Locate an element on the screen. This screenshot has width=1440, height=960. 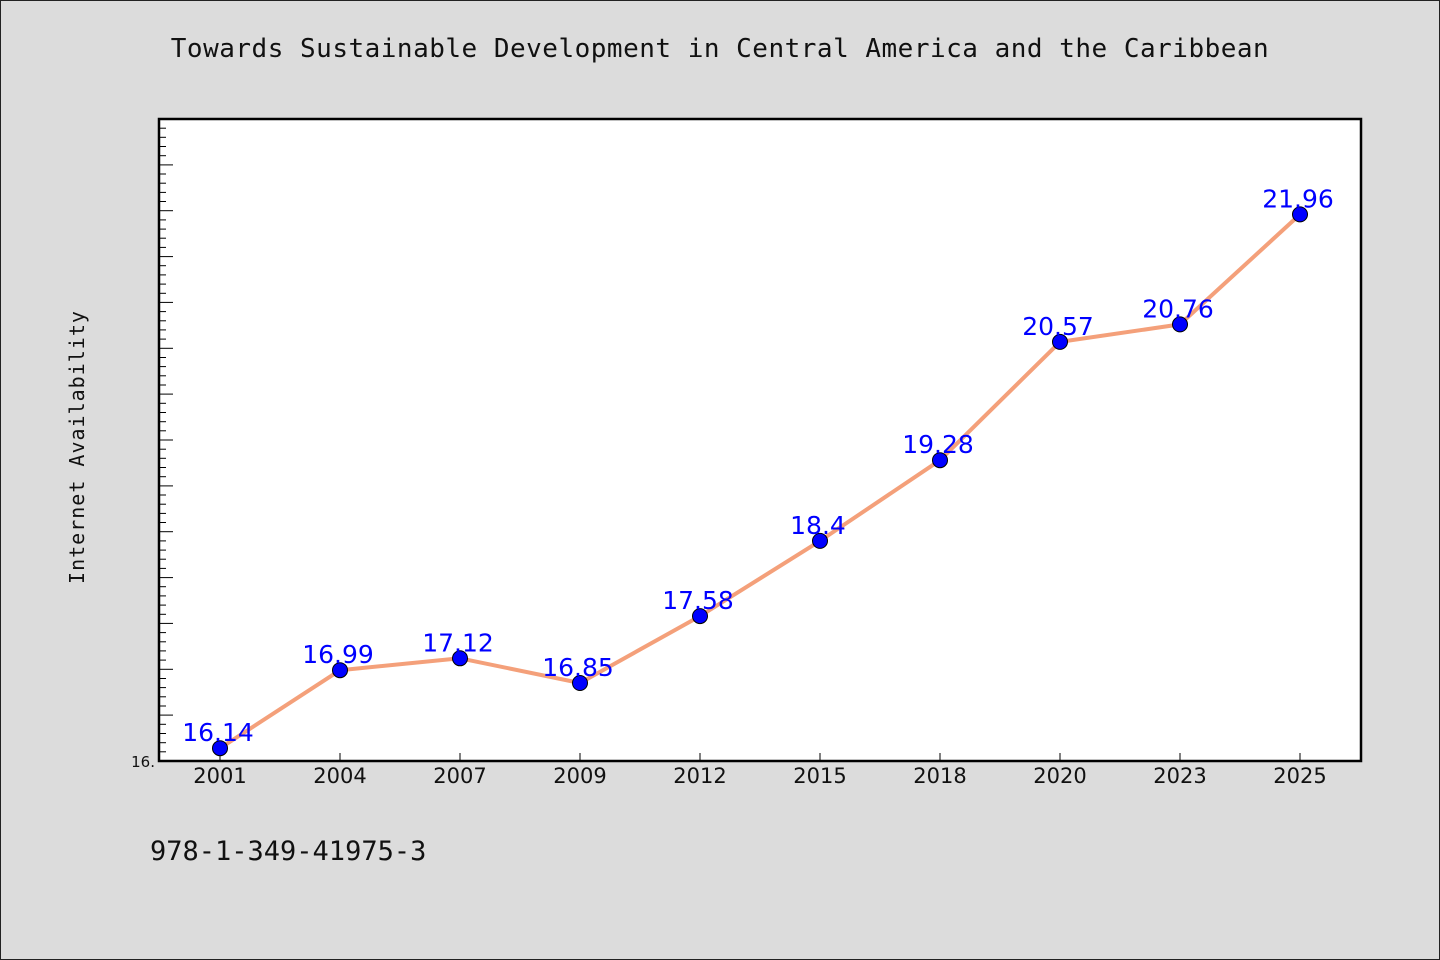
data-label: 20.76 is located at coordinates (1178, 308).